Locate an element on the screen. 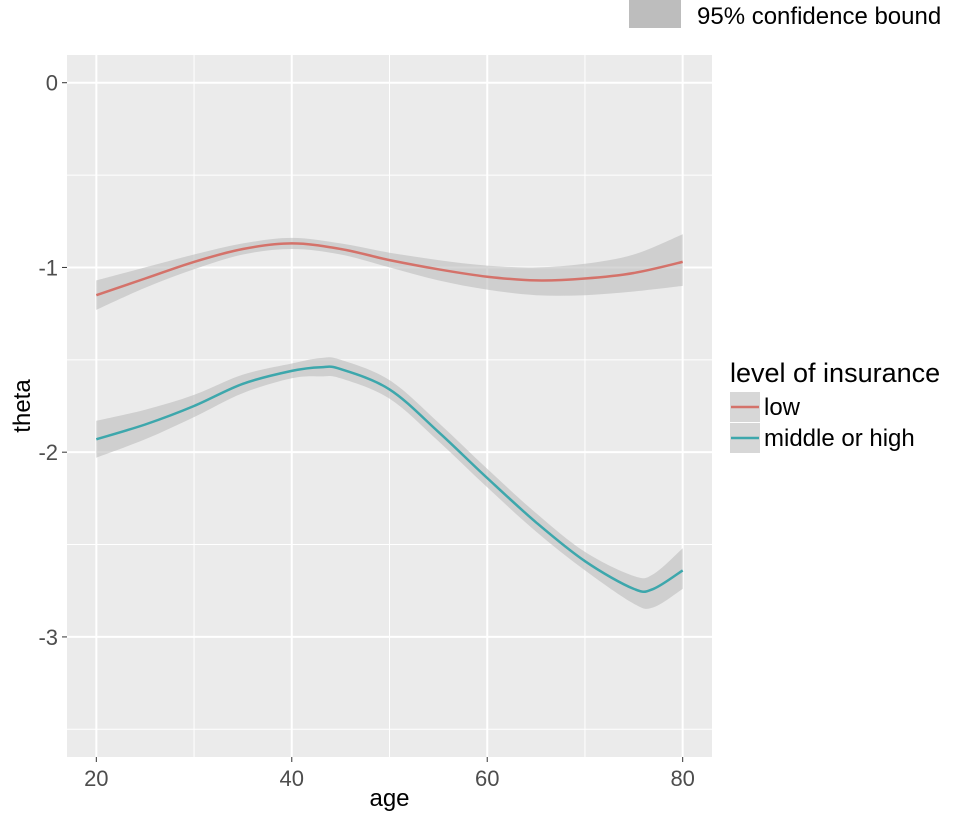  x-tick-label: 40 is located at coordinates (292, 778).